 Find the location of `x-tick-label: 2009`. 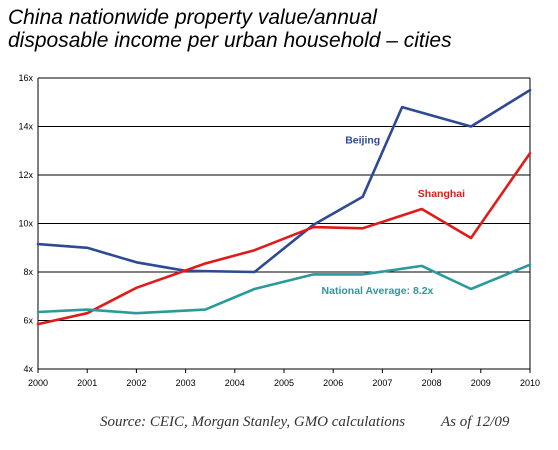

x-tick-label: 2009 is located at coordinates (481, 383).